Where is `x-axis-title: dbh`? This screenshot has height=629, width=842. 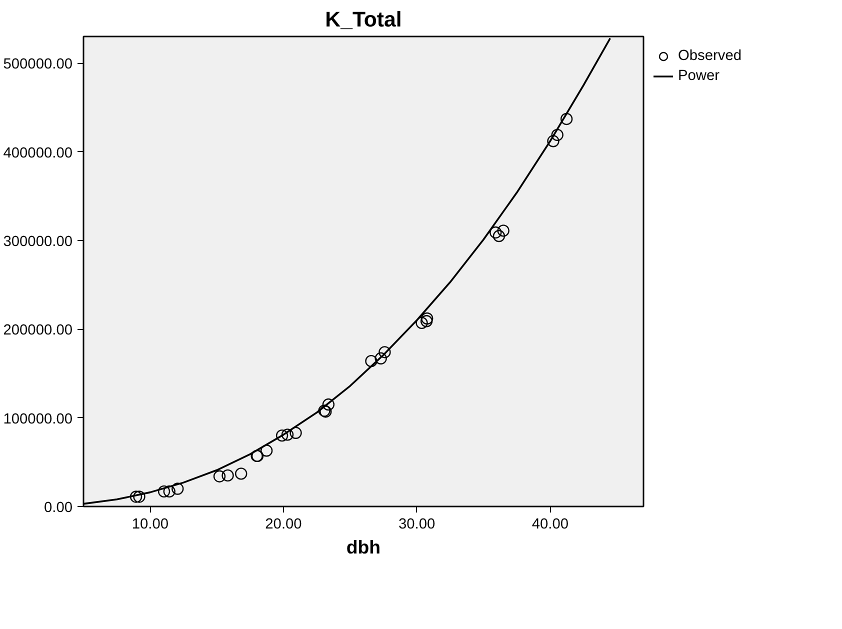 x-axis-title: dbh is located at coordinates (363, 547).